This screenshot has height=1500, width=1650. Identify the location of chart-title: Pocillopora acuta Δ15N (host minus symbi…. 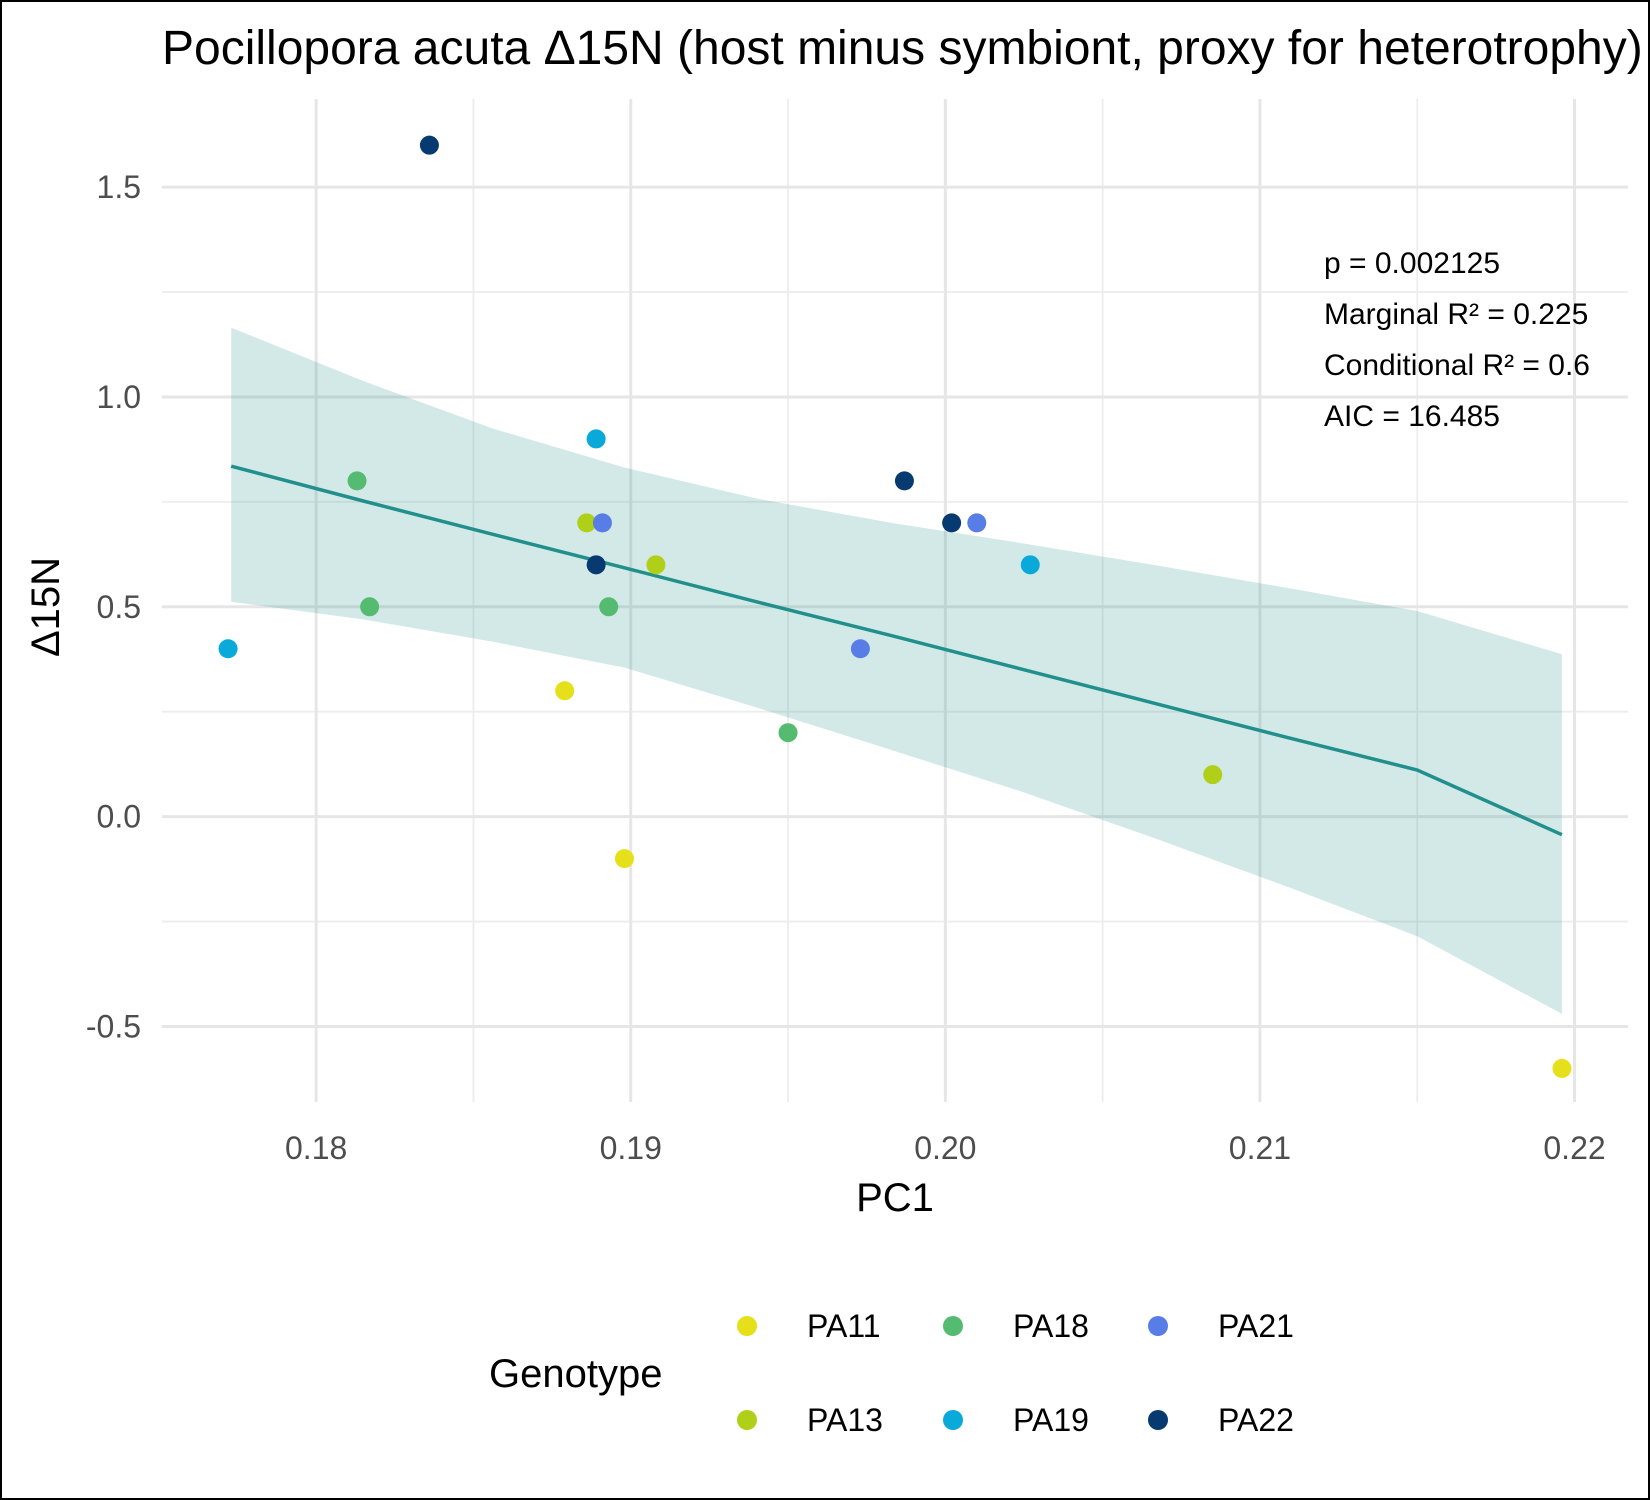
(902, 48).